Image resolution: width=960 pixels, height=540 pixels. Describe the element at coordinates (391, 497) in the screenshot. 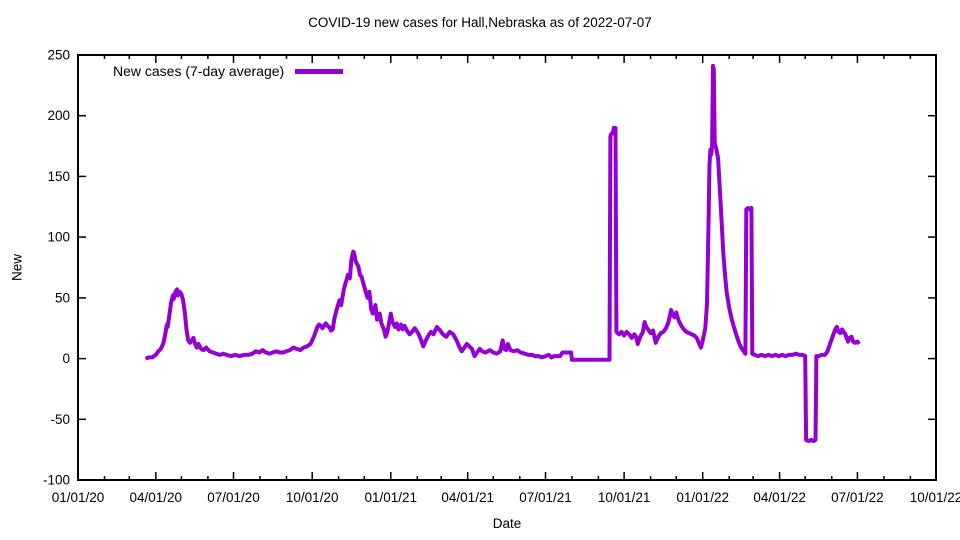

I see `x-tick-label: 01/01/21` at that location.